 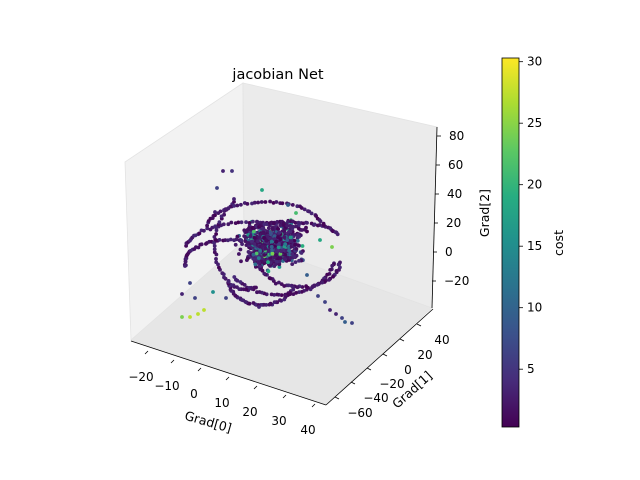 What do you see at coordinates (530, 215) in the screenshot?
I see `colorbar-ticks: 5 10 15 20 25 30` at bounding box center [530, 215].